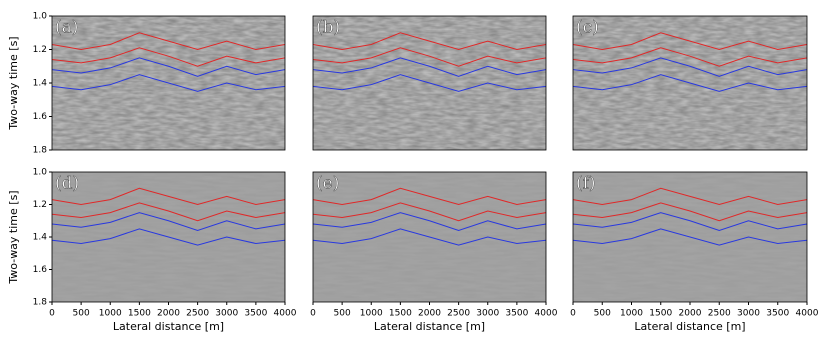  Describe the element at coordinates (328, 28) in the screenshot. I see `panel-label: (b)` at that location.